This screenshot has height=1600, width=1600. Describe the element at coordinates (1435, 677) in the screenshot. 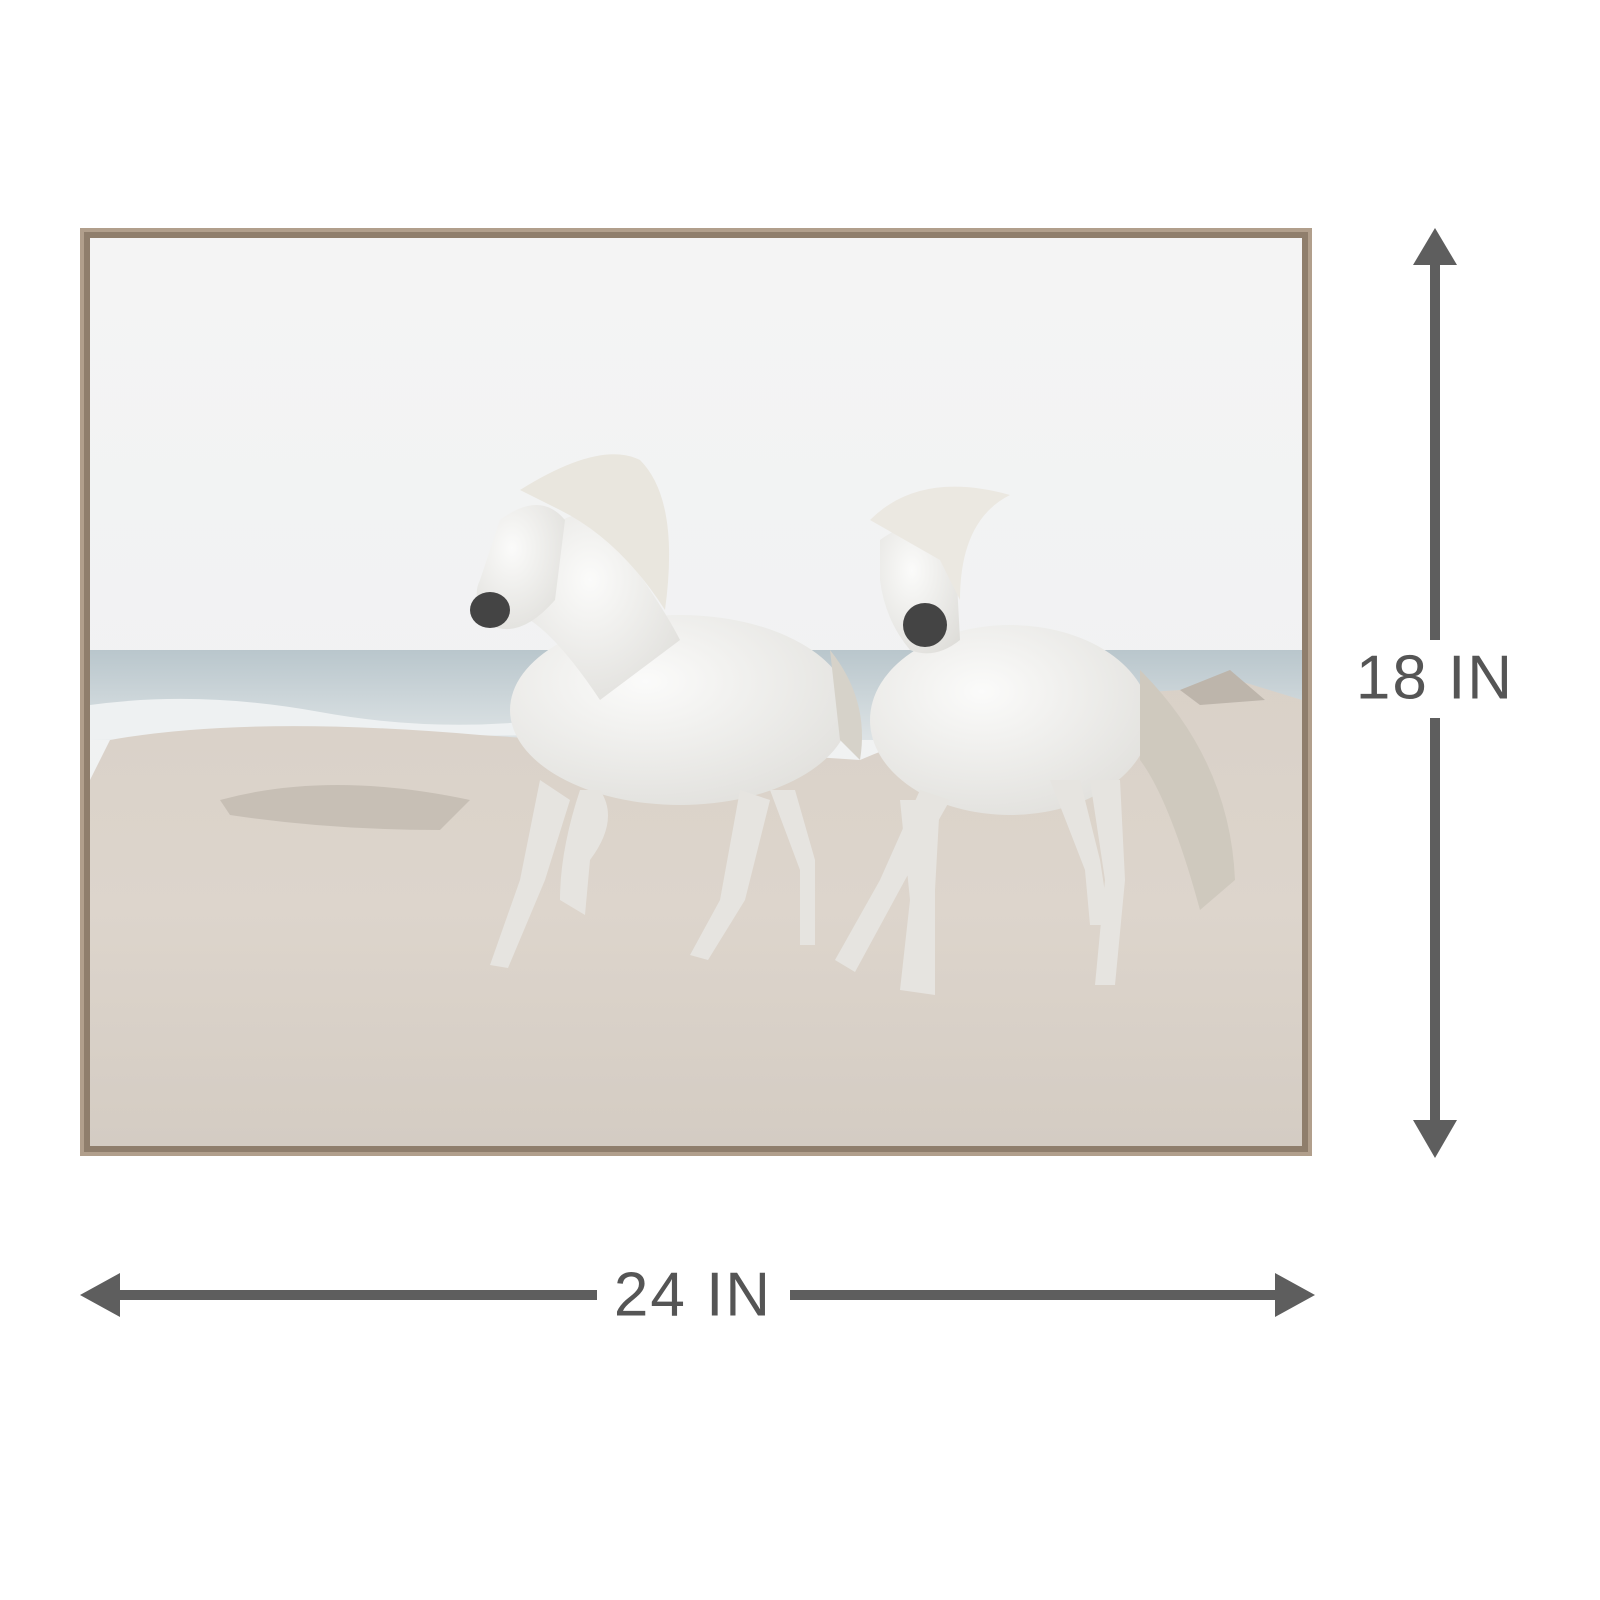

I see `height-label: 18 IN` at that location.